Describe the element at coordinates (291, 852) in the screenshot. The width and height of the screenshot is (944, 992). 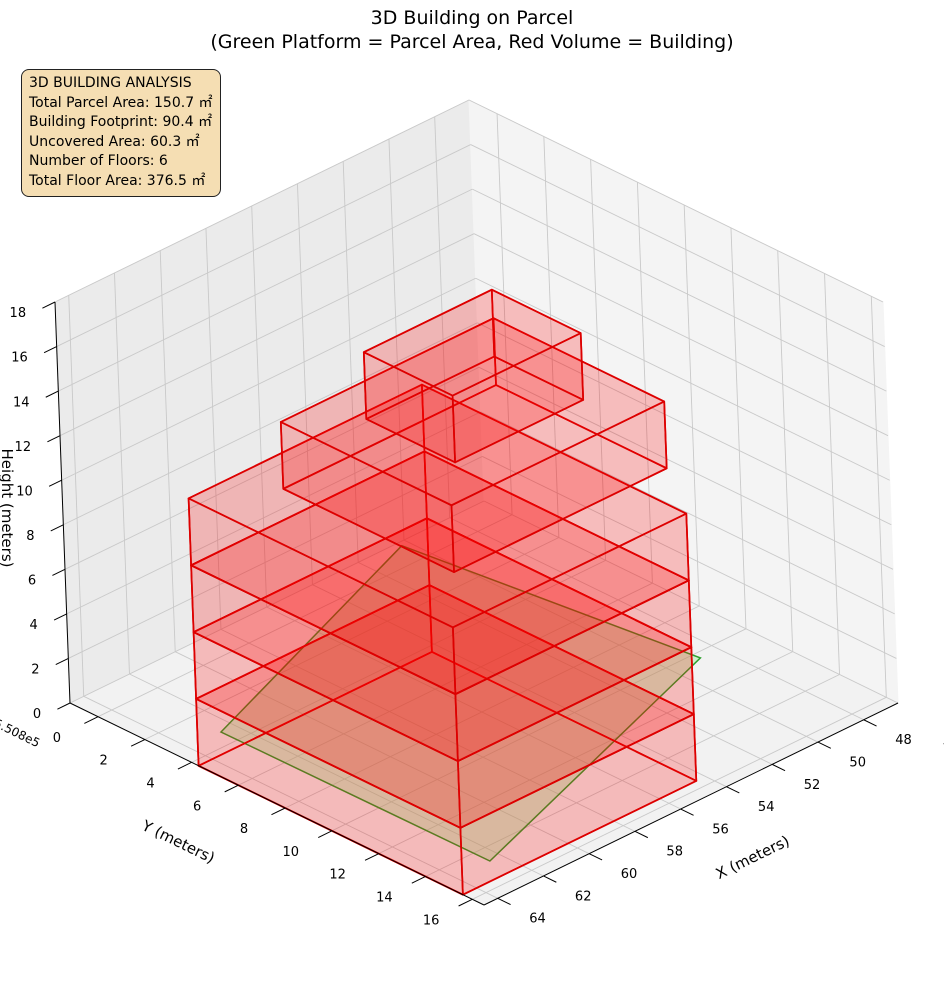
I see `y-tick-label: 10` at that location.